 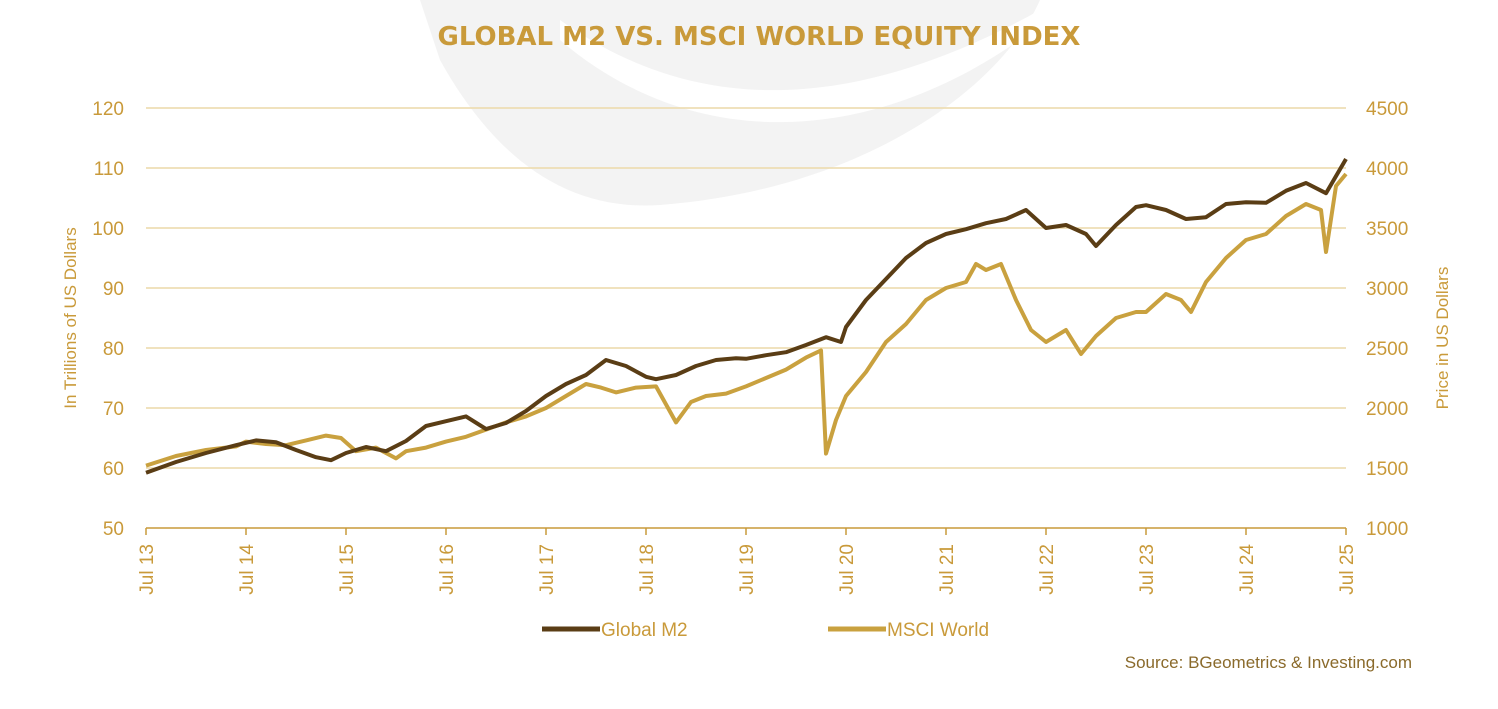 I want to click on x-tick-label: Jul 20, so click(x=847, y=569).